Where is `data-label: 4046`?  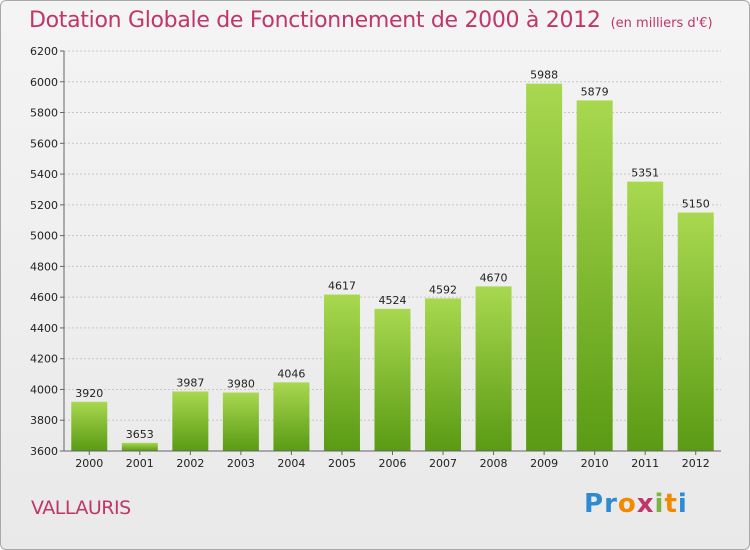
data-label: 4046 is located at coordinates (291, 373).